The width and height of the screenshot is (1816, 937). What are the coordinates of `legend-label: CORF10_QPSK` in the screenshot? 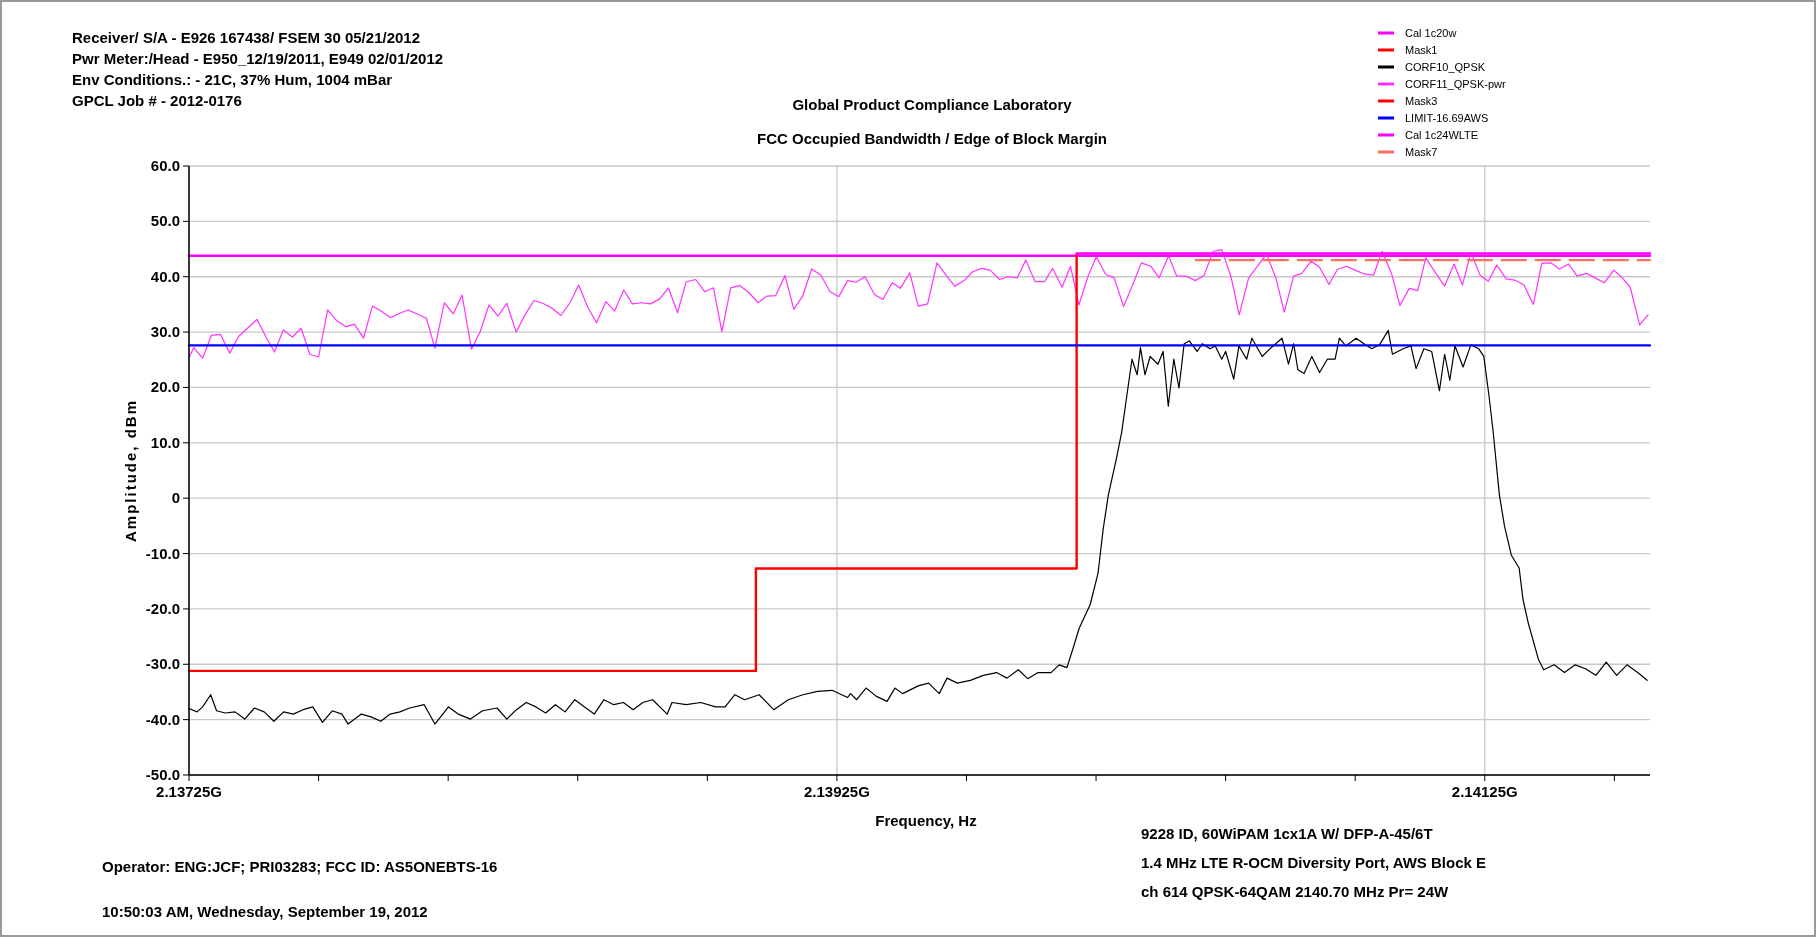 It's located at (1445, 67).